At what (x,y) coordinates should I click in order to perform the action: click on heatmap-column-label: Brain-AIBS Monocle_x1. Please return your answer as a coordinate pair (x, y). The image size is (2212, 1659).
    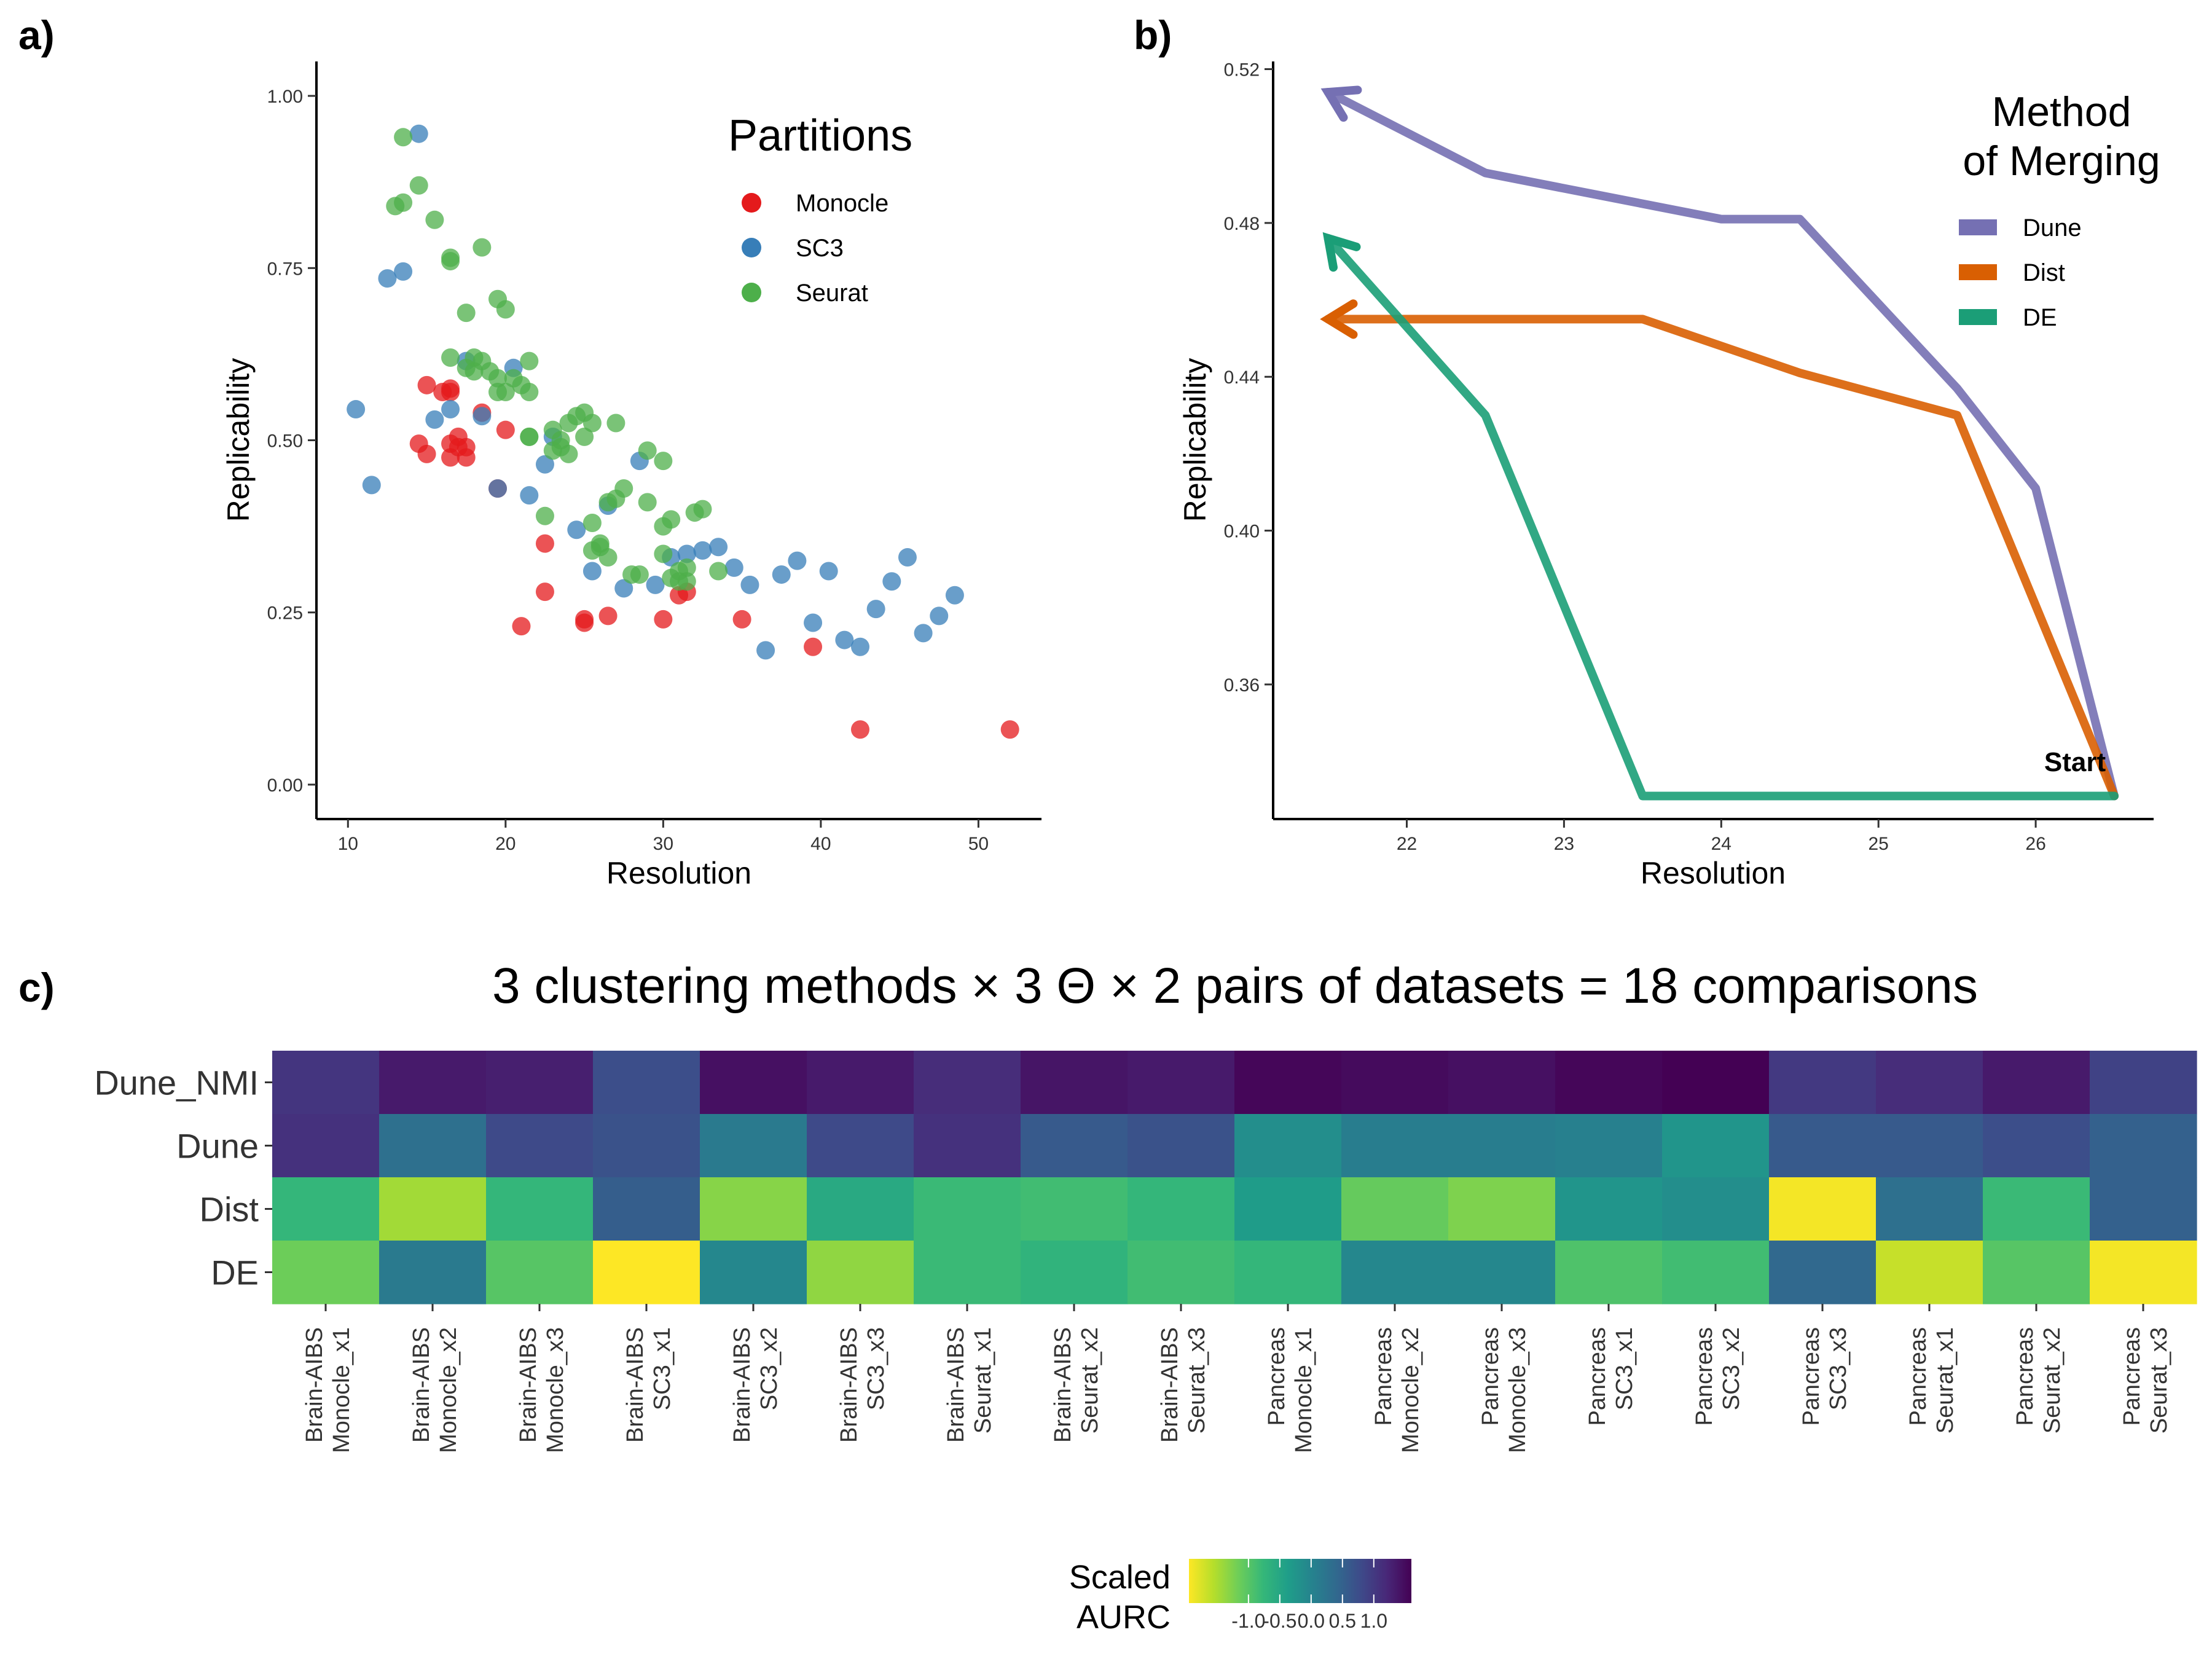
    Looking at the image, I should click on (328, 1390).